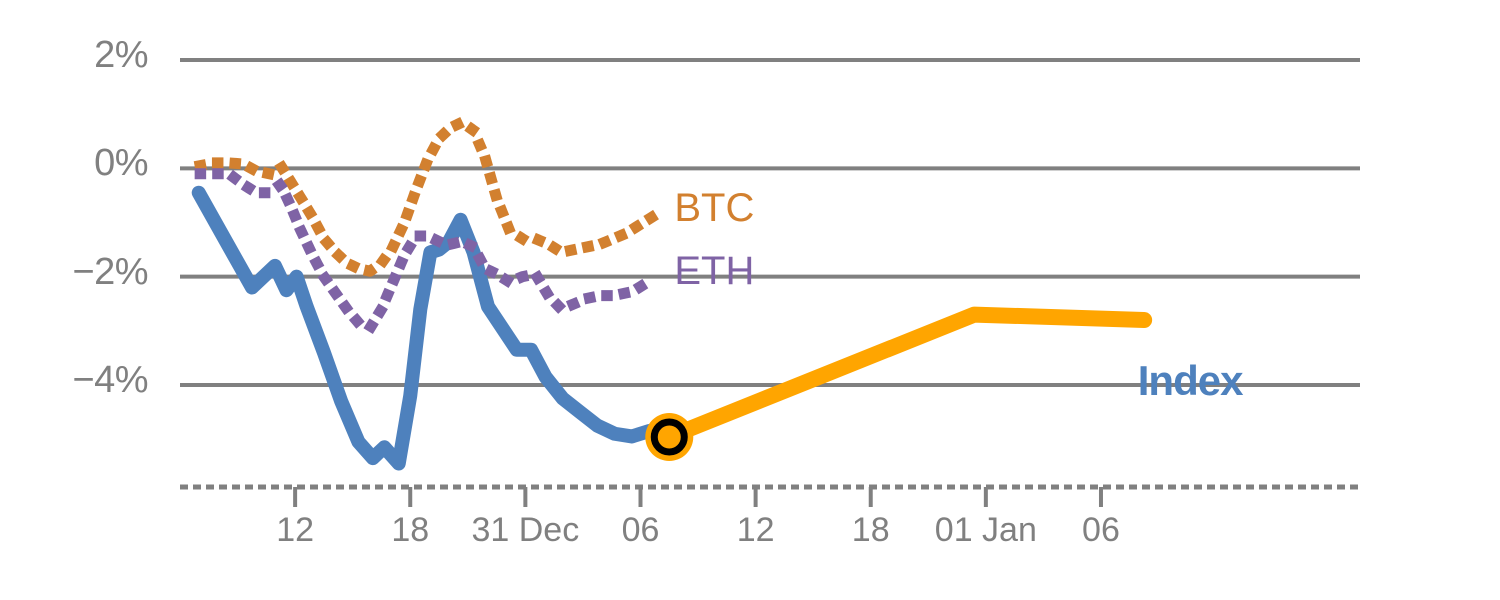  I want to click on marker-ring, so click(669, 437).